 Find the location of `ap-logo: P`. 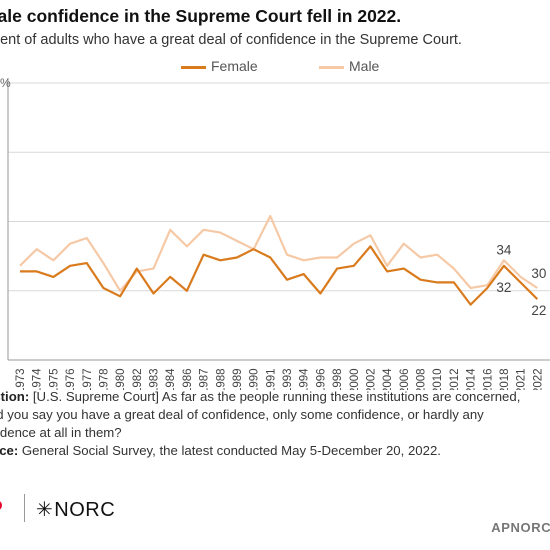

ap-logo: P is located at coordinates (1, 509).